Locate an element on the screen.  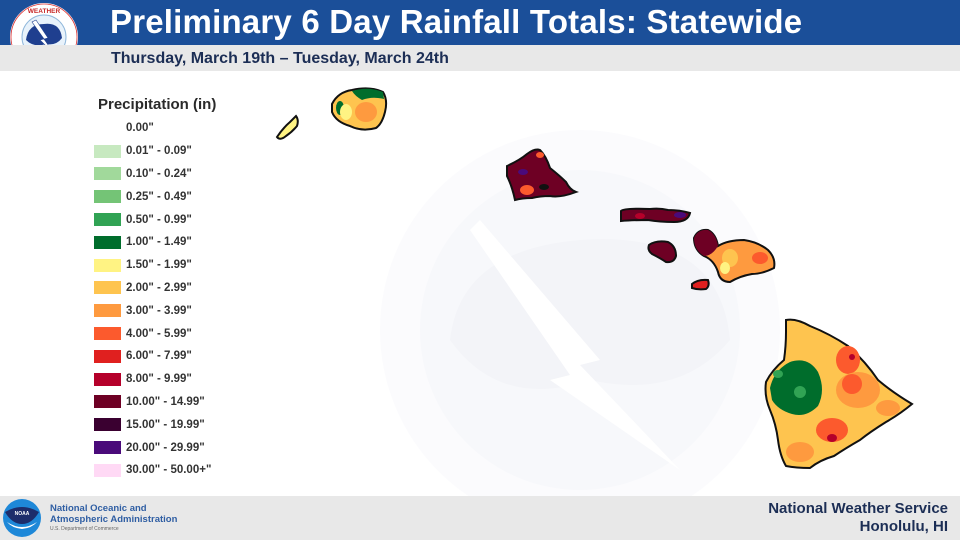
header-bar is located at coordinates (480, 22).